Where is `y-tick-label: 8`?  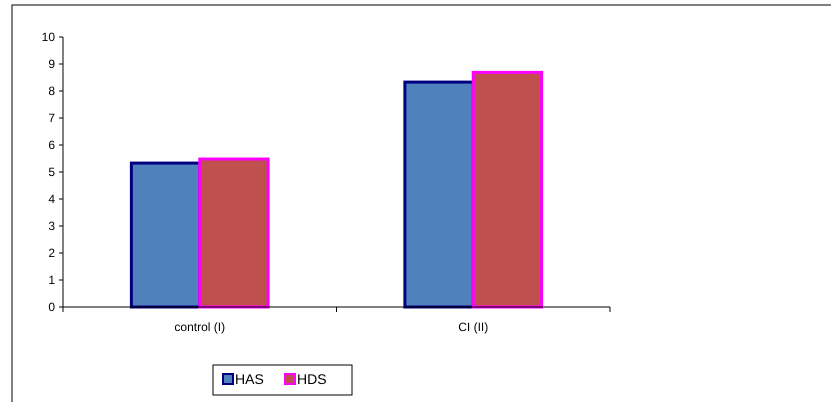
y-tick-label: 8 is located at coordinates (52, 91).